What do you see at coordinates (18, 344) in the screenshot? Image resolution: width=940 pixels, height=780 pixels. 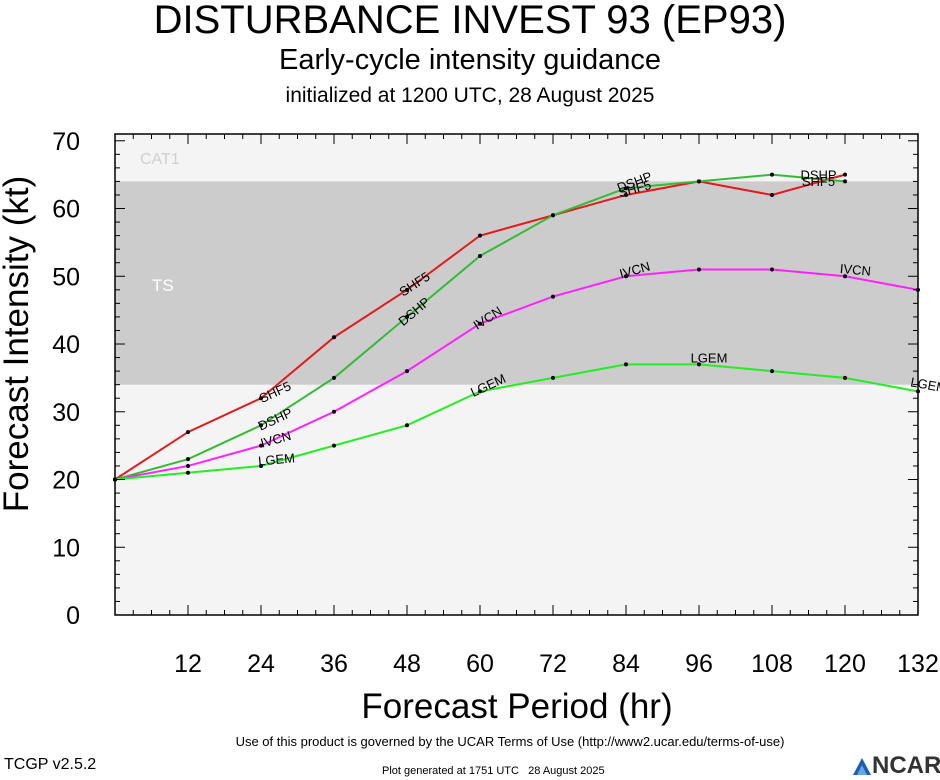 I see `y-axis-label: Forecast Intensity (kt)` at bounding box center [18, 344].